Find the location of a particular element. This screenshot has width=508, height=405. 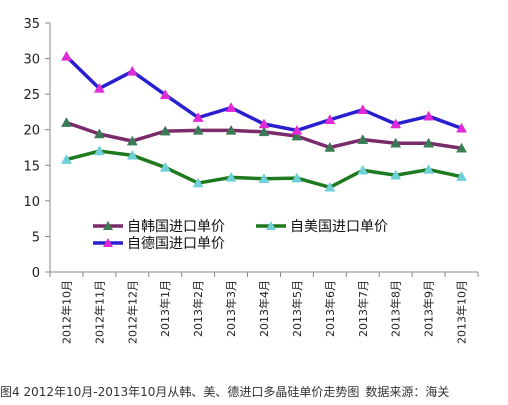

x-tick-label: 2013年7月 is located at coordinates (363, 308).